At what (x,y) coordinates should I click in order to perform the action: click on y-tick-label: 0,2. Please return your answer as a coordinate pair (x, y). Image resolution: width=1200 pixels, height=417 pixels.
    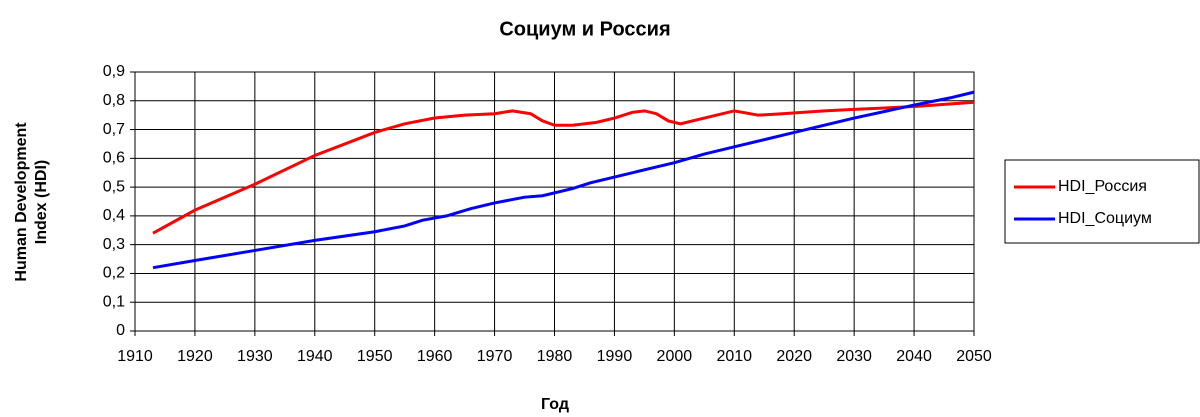
    Looking at the image, I should click on (114, 273).